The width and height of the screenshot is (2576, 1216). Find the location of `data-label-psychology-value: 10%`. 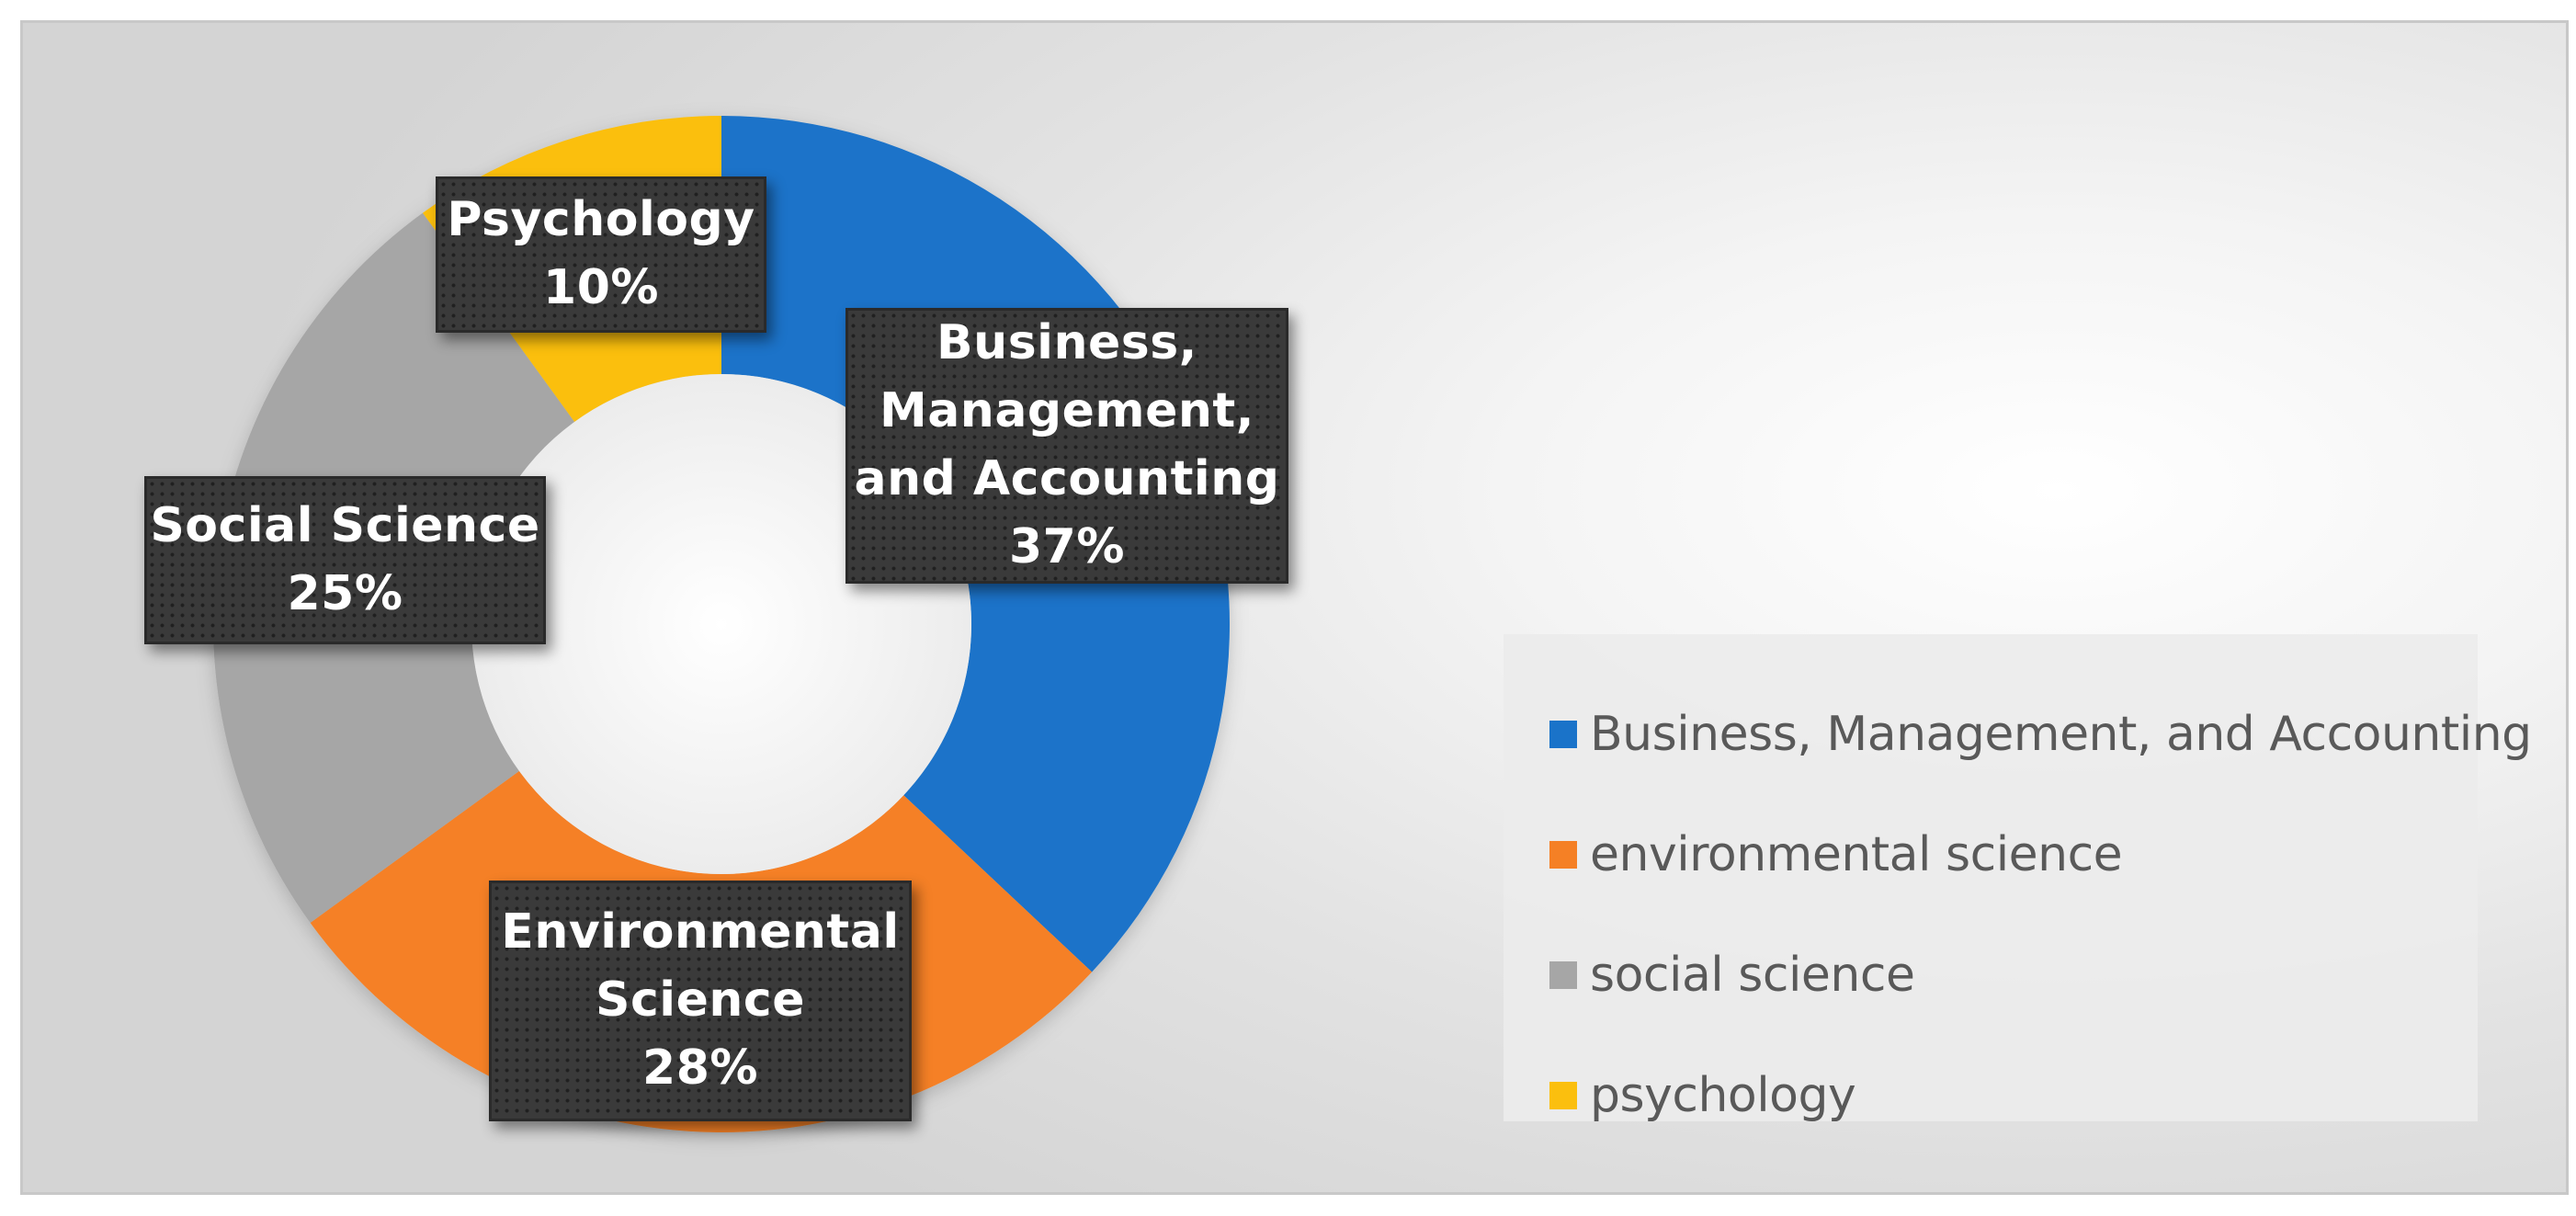

data-label-psychology-value: 10% is located at coordinates (601, 288).